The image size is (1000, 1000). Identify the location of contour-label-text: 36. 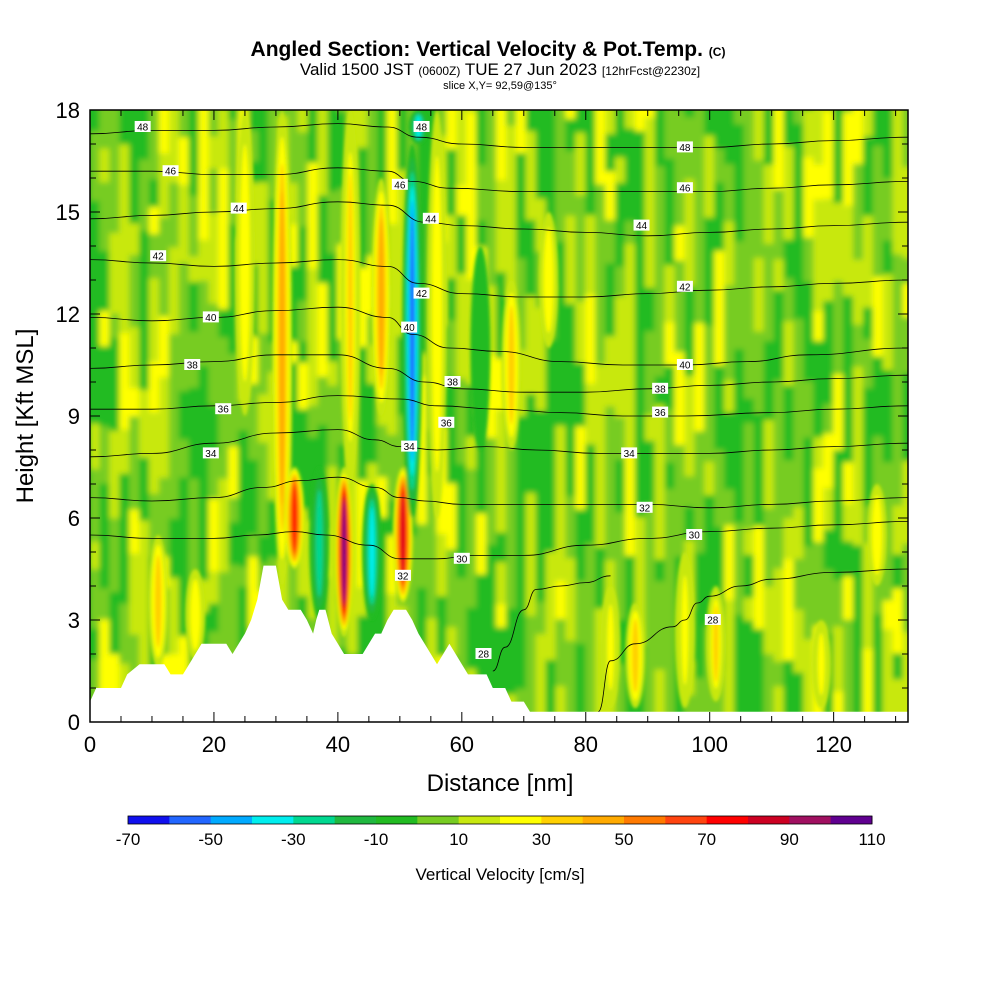
(661, 413).